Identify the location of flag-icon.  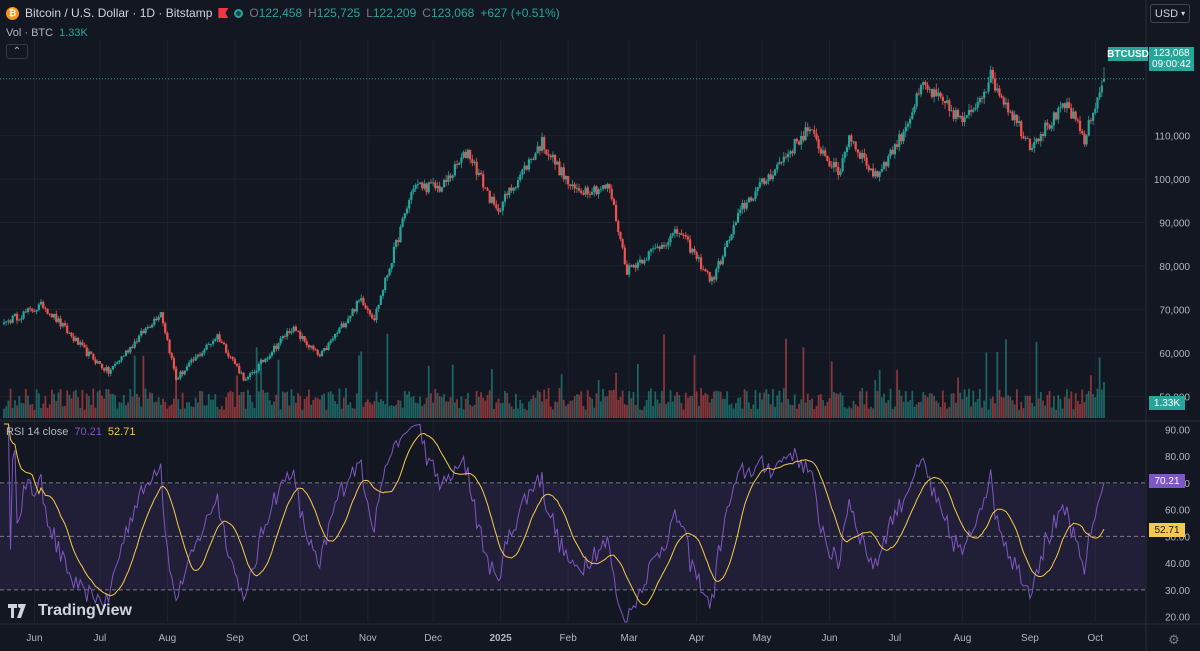
(223, 13).